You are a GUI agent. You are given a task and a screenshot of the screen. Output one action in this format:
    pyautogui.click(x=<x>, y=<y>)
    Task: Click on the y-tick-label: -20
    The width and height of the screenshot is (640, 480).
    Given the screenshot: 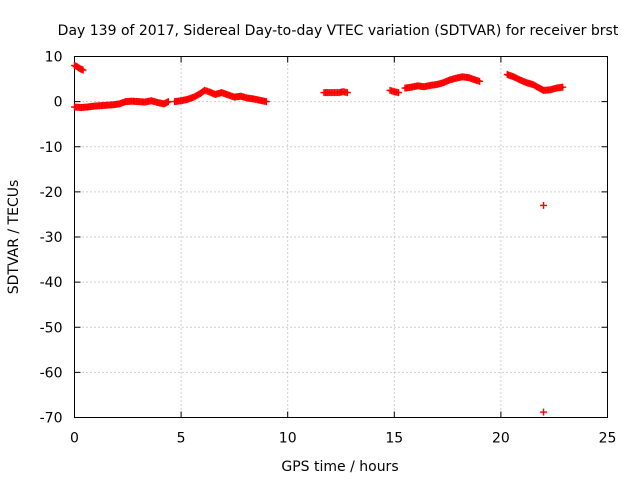 What is the action you would take?
    pyautogui.click(x=51, y=193)
    